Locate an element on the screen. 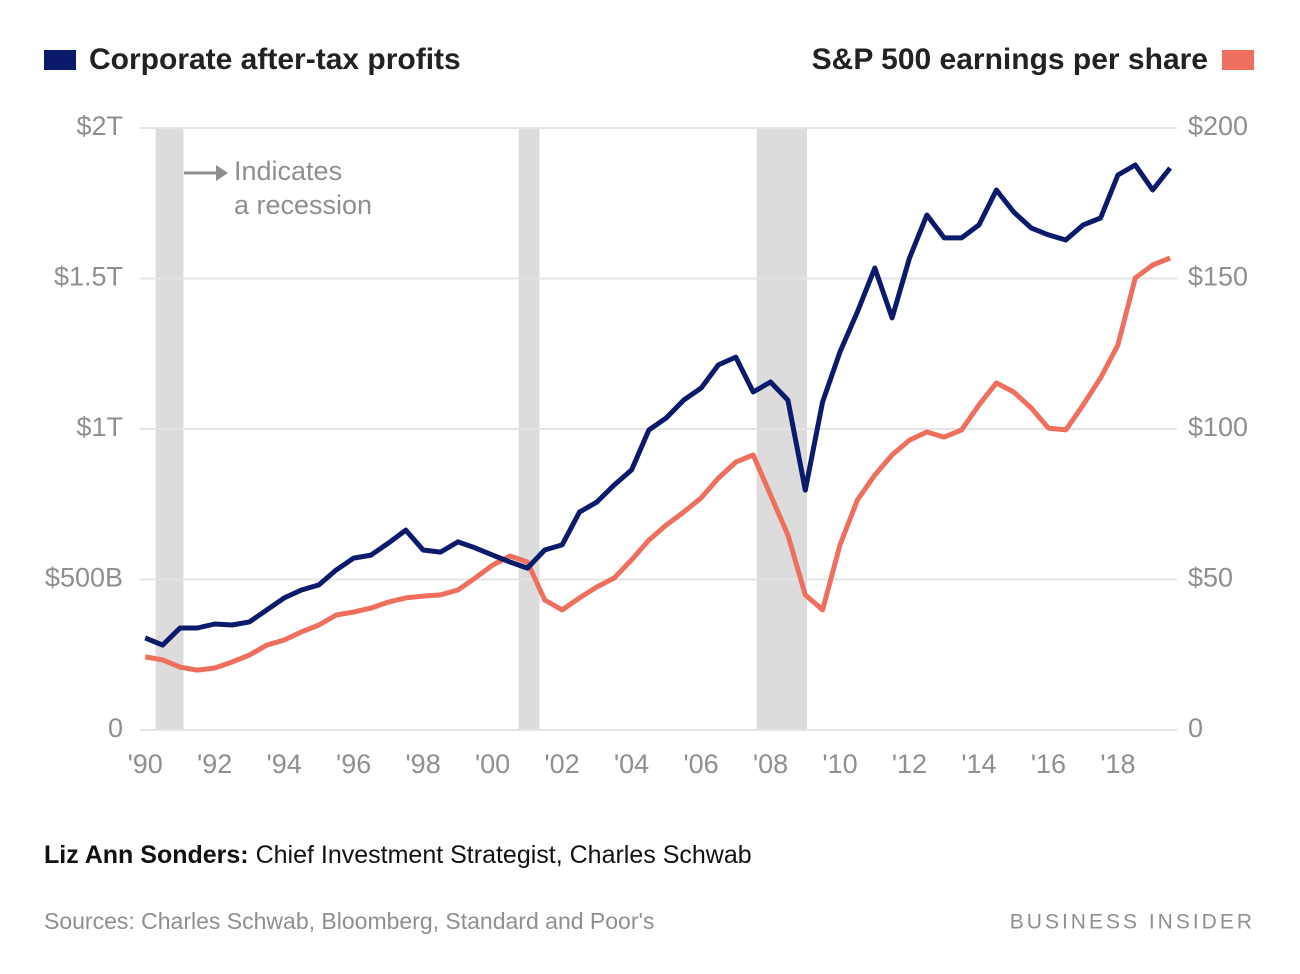 The height and width of the screenshot is (974, 1300). x-tick-label: '12 is located at coordinates (909, 764).